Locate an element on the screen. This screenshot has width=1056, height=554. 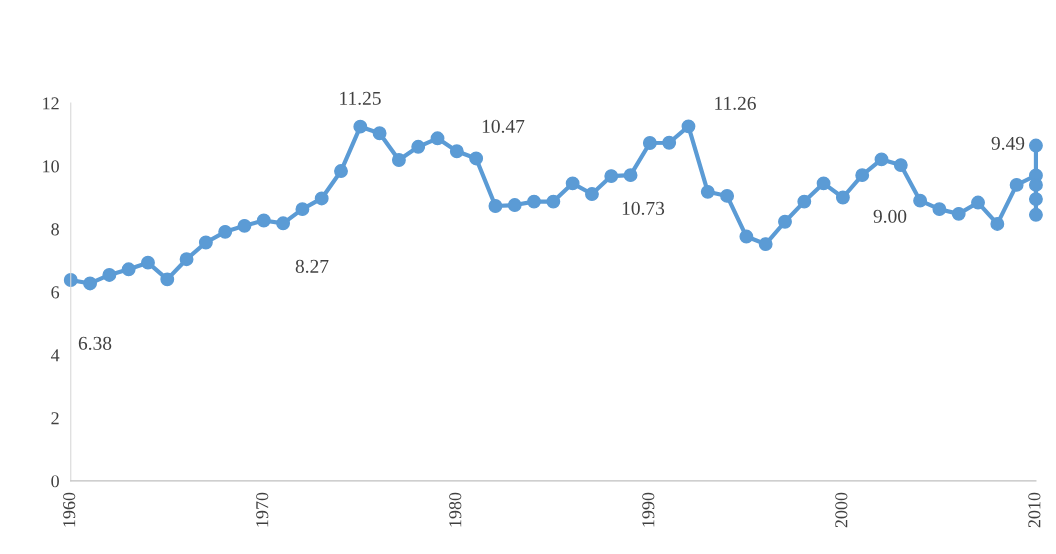
annotation: 11.26 is located at coordinates (735, 103).